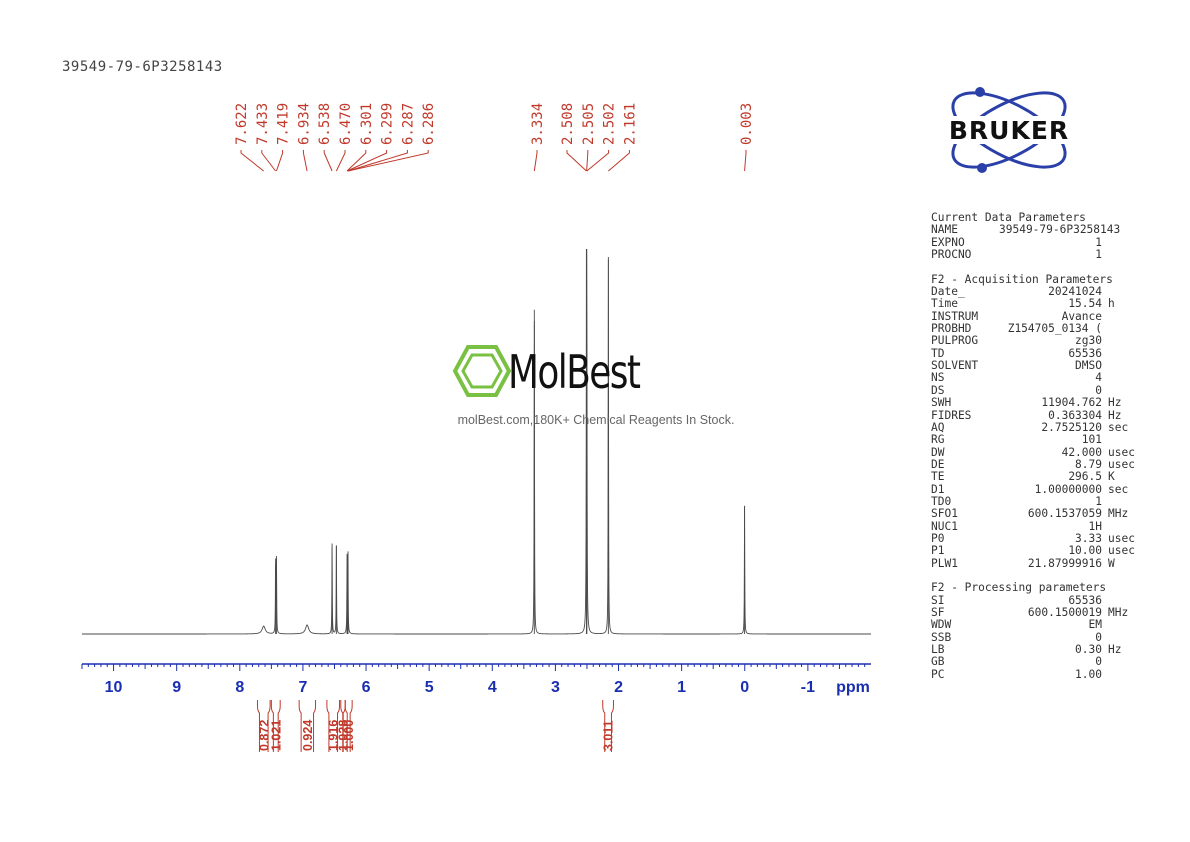 The height and width of the screenshot is (842, 1190). Describe the element at coordinates (951, 415) in the screenshot. I see `param-key: FIDRES` at that location.